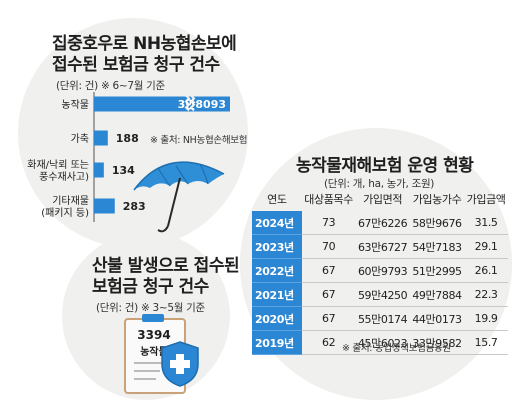 Image resolution: width=530 pixels, height=411 pixels. Describe the element at coordinates (396, 348) in the screenshot. I see `table-source: ※ 출처: 농업정책보험금융원` at that location.